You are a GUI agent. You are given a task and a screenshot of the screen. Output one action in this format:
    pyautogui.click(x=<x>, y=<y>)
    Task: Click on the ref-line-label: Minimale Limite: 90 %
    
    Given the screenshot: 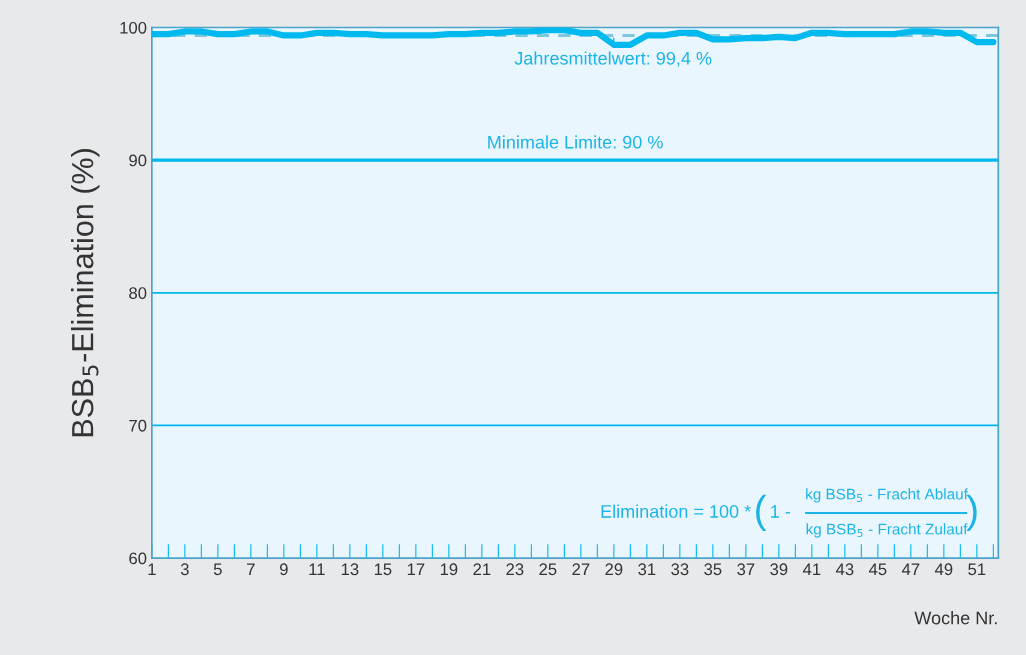 What is the action you would take?
    pyautogui.click(x=575, y=142)
    